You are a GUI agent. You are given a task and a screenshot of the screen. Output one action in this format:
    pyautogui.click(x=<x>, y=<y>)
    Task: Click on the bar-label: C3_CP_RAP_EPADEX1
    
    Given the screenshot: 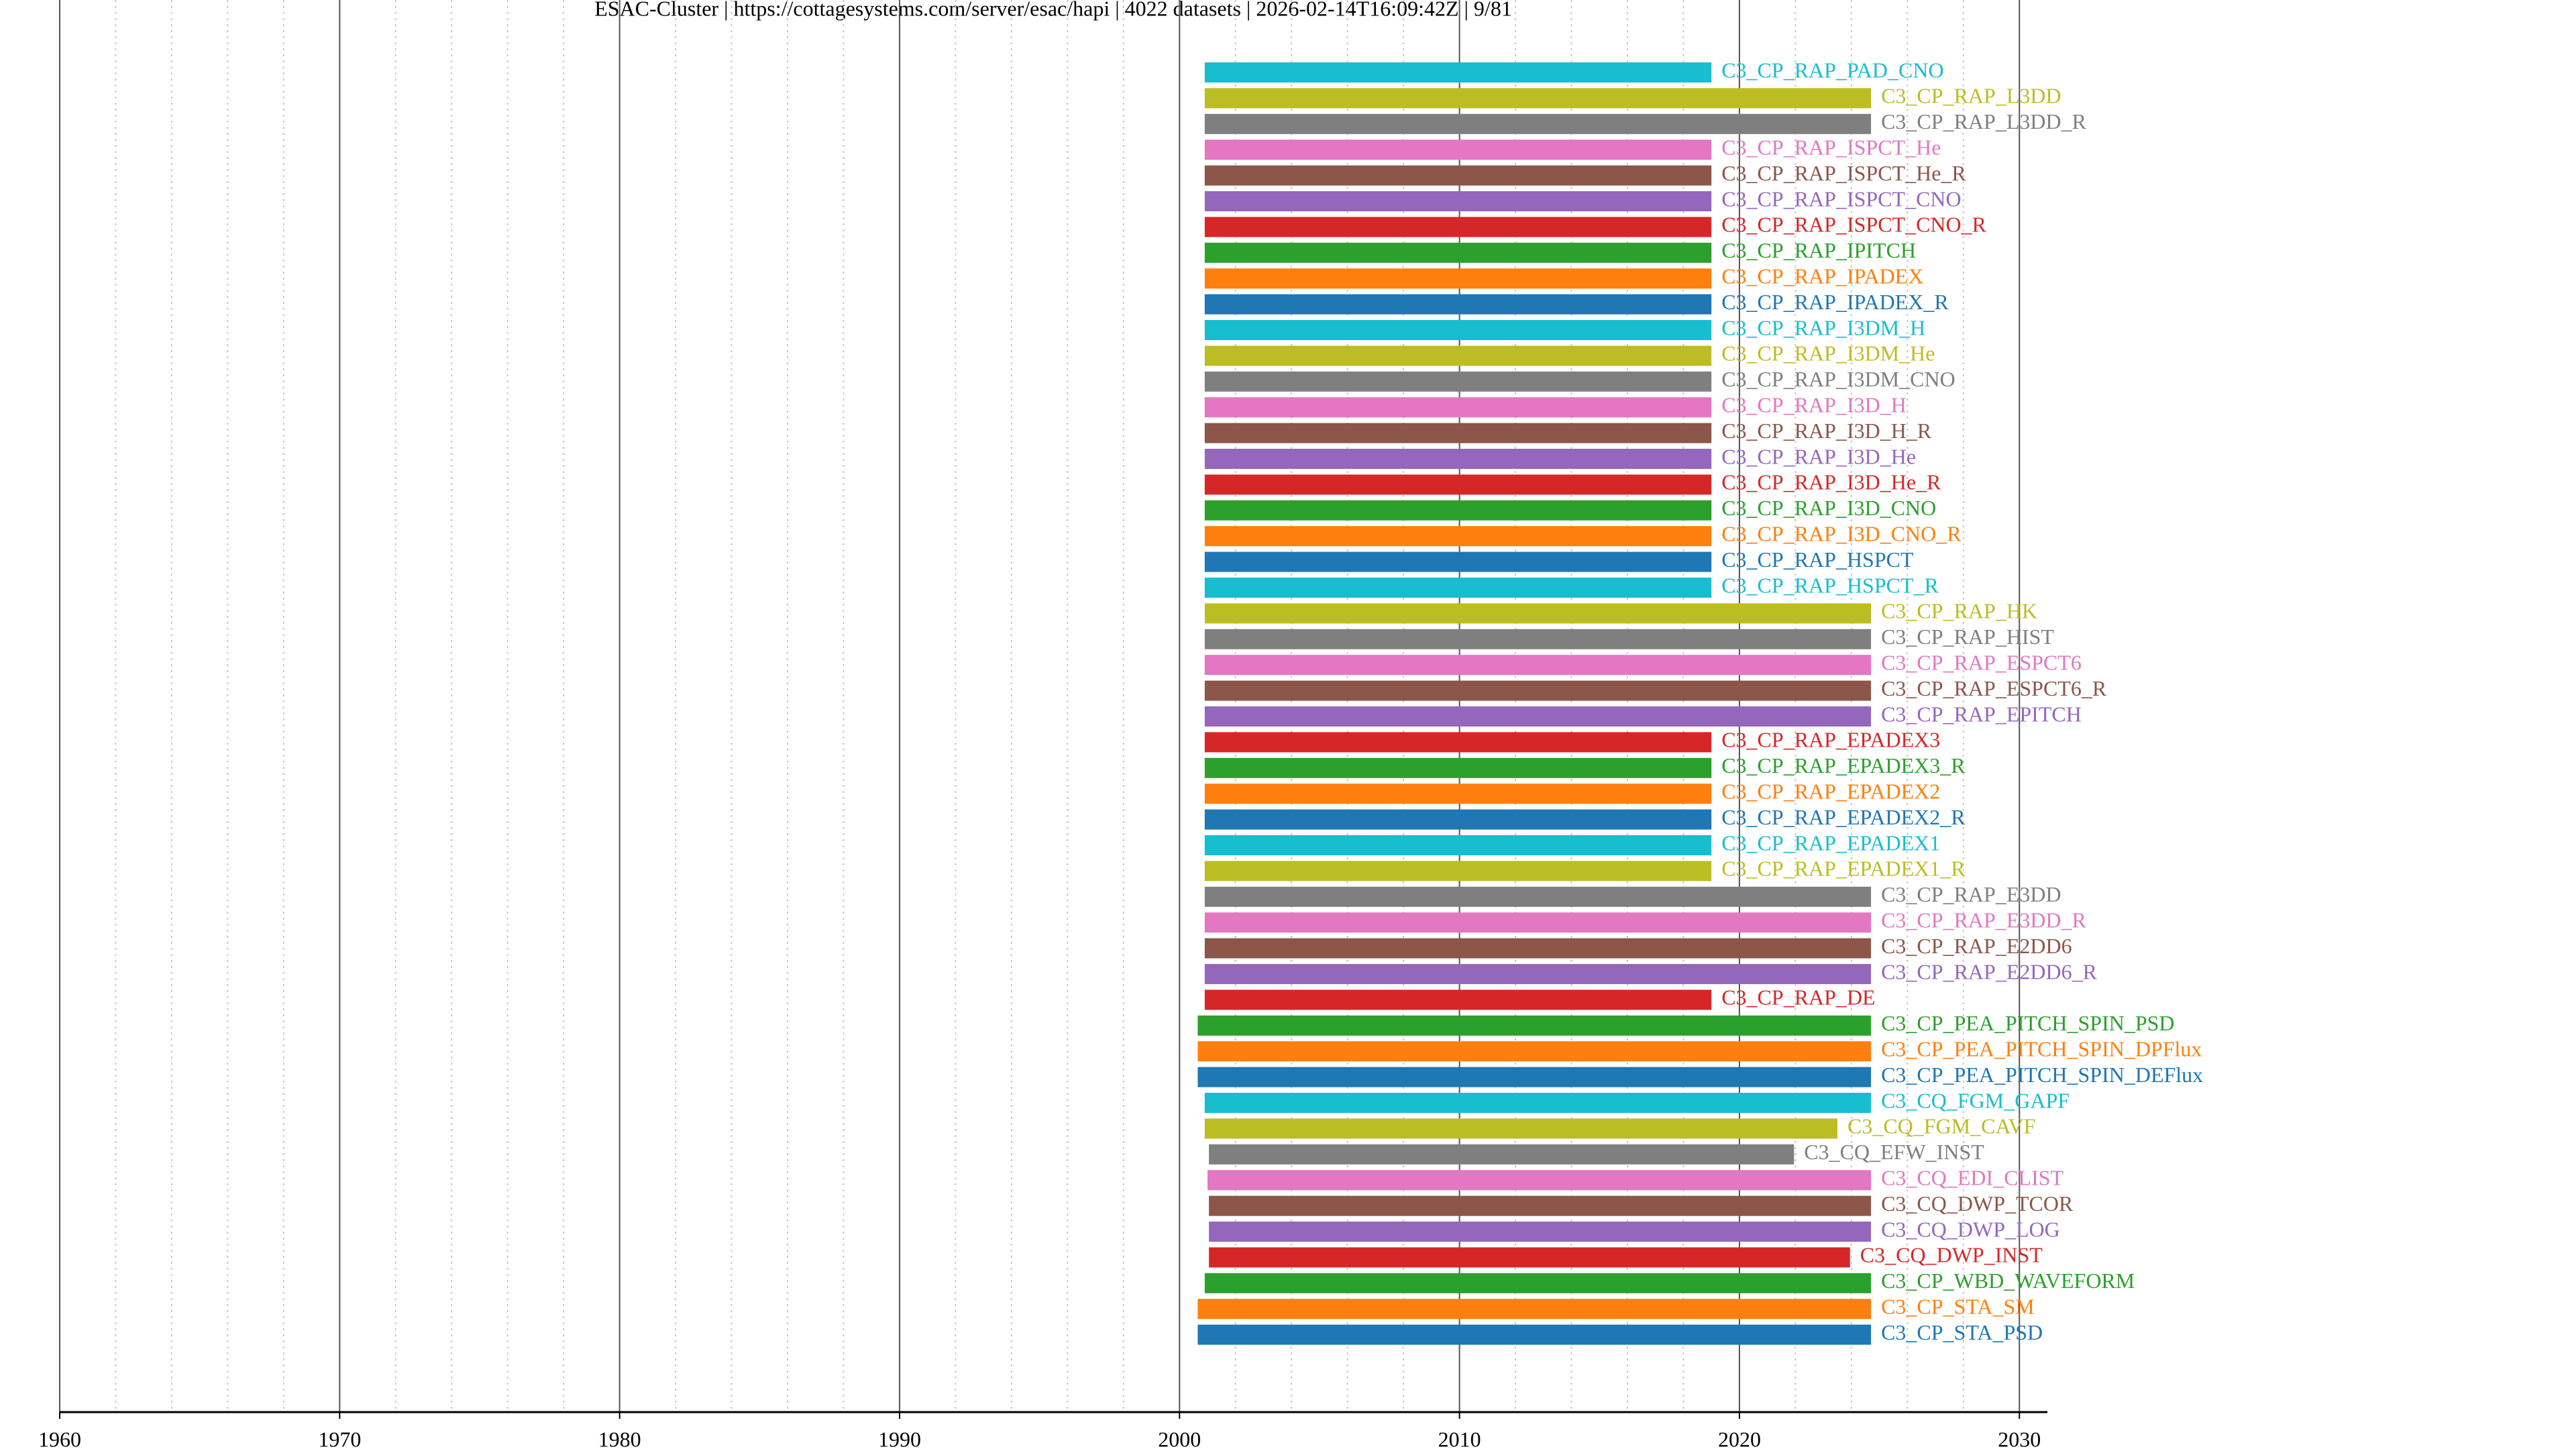 What is the action you would take?
    pyautogui.click(x=1830, y=842)
    